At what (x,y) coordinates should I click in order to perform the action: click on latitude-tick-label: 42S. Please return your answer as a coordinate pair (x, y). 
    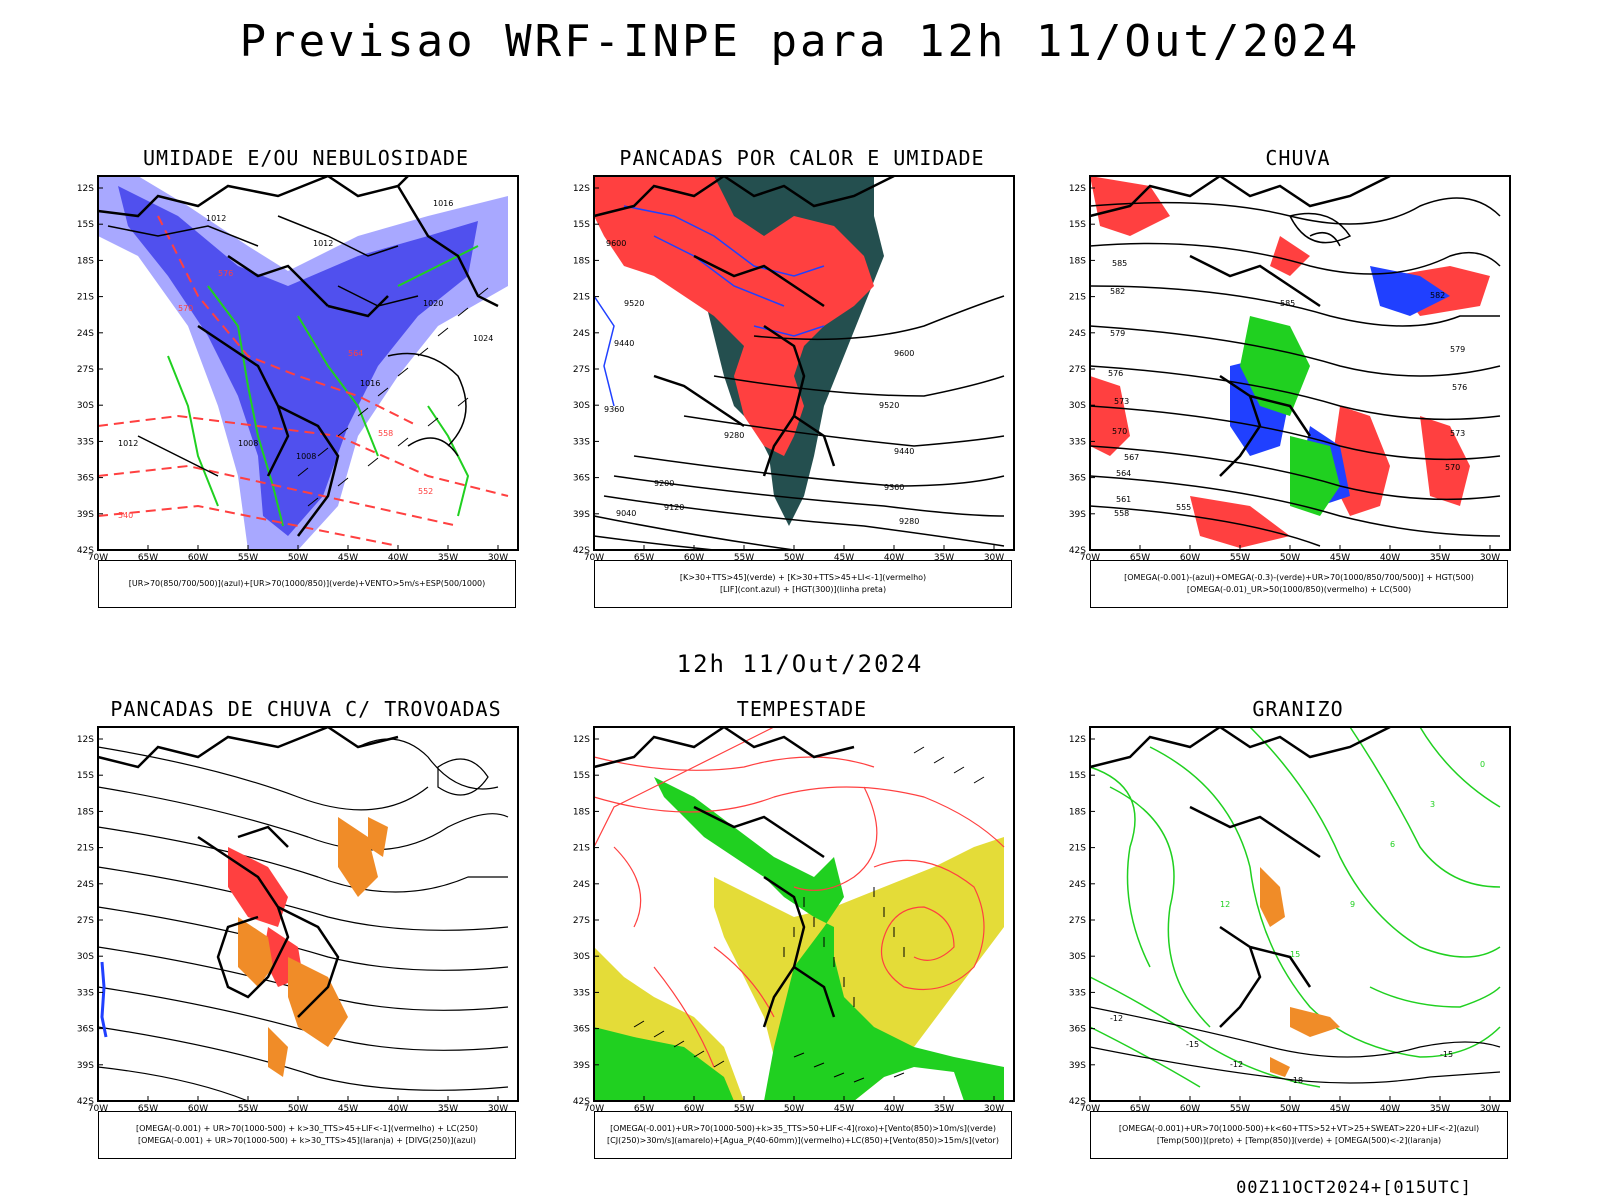
    Looking at the image, I should click on (1077, 1102).